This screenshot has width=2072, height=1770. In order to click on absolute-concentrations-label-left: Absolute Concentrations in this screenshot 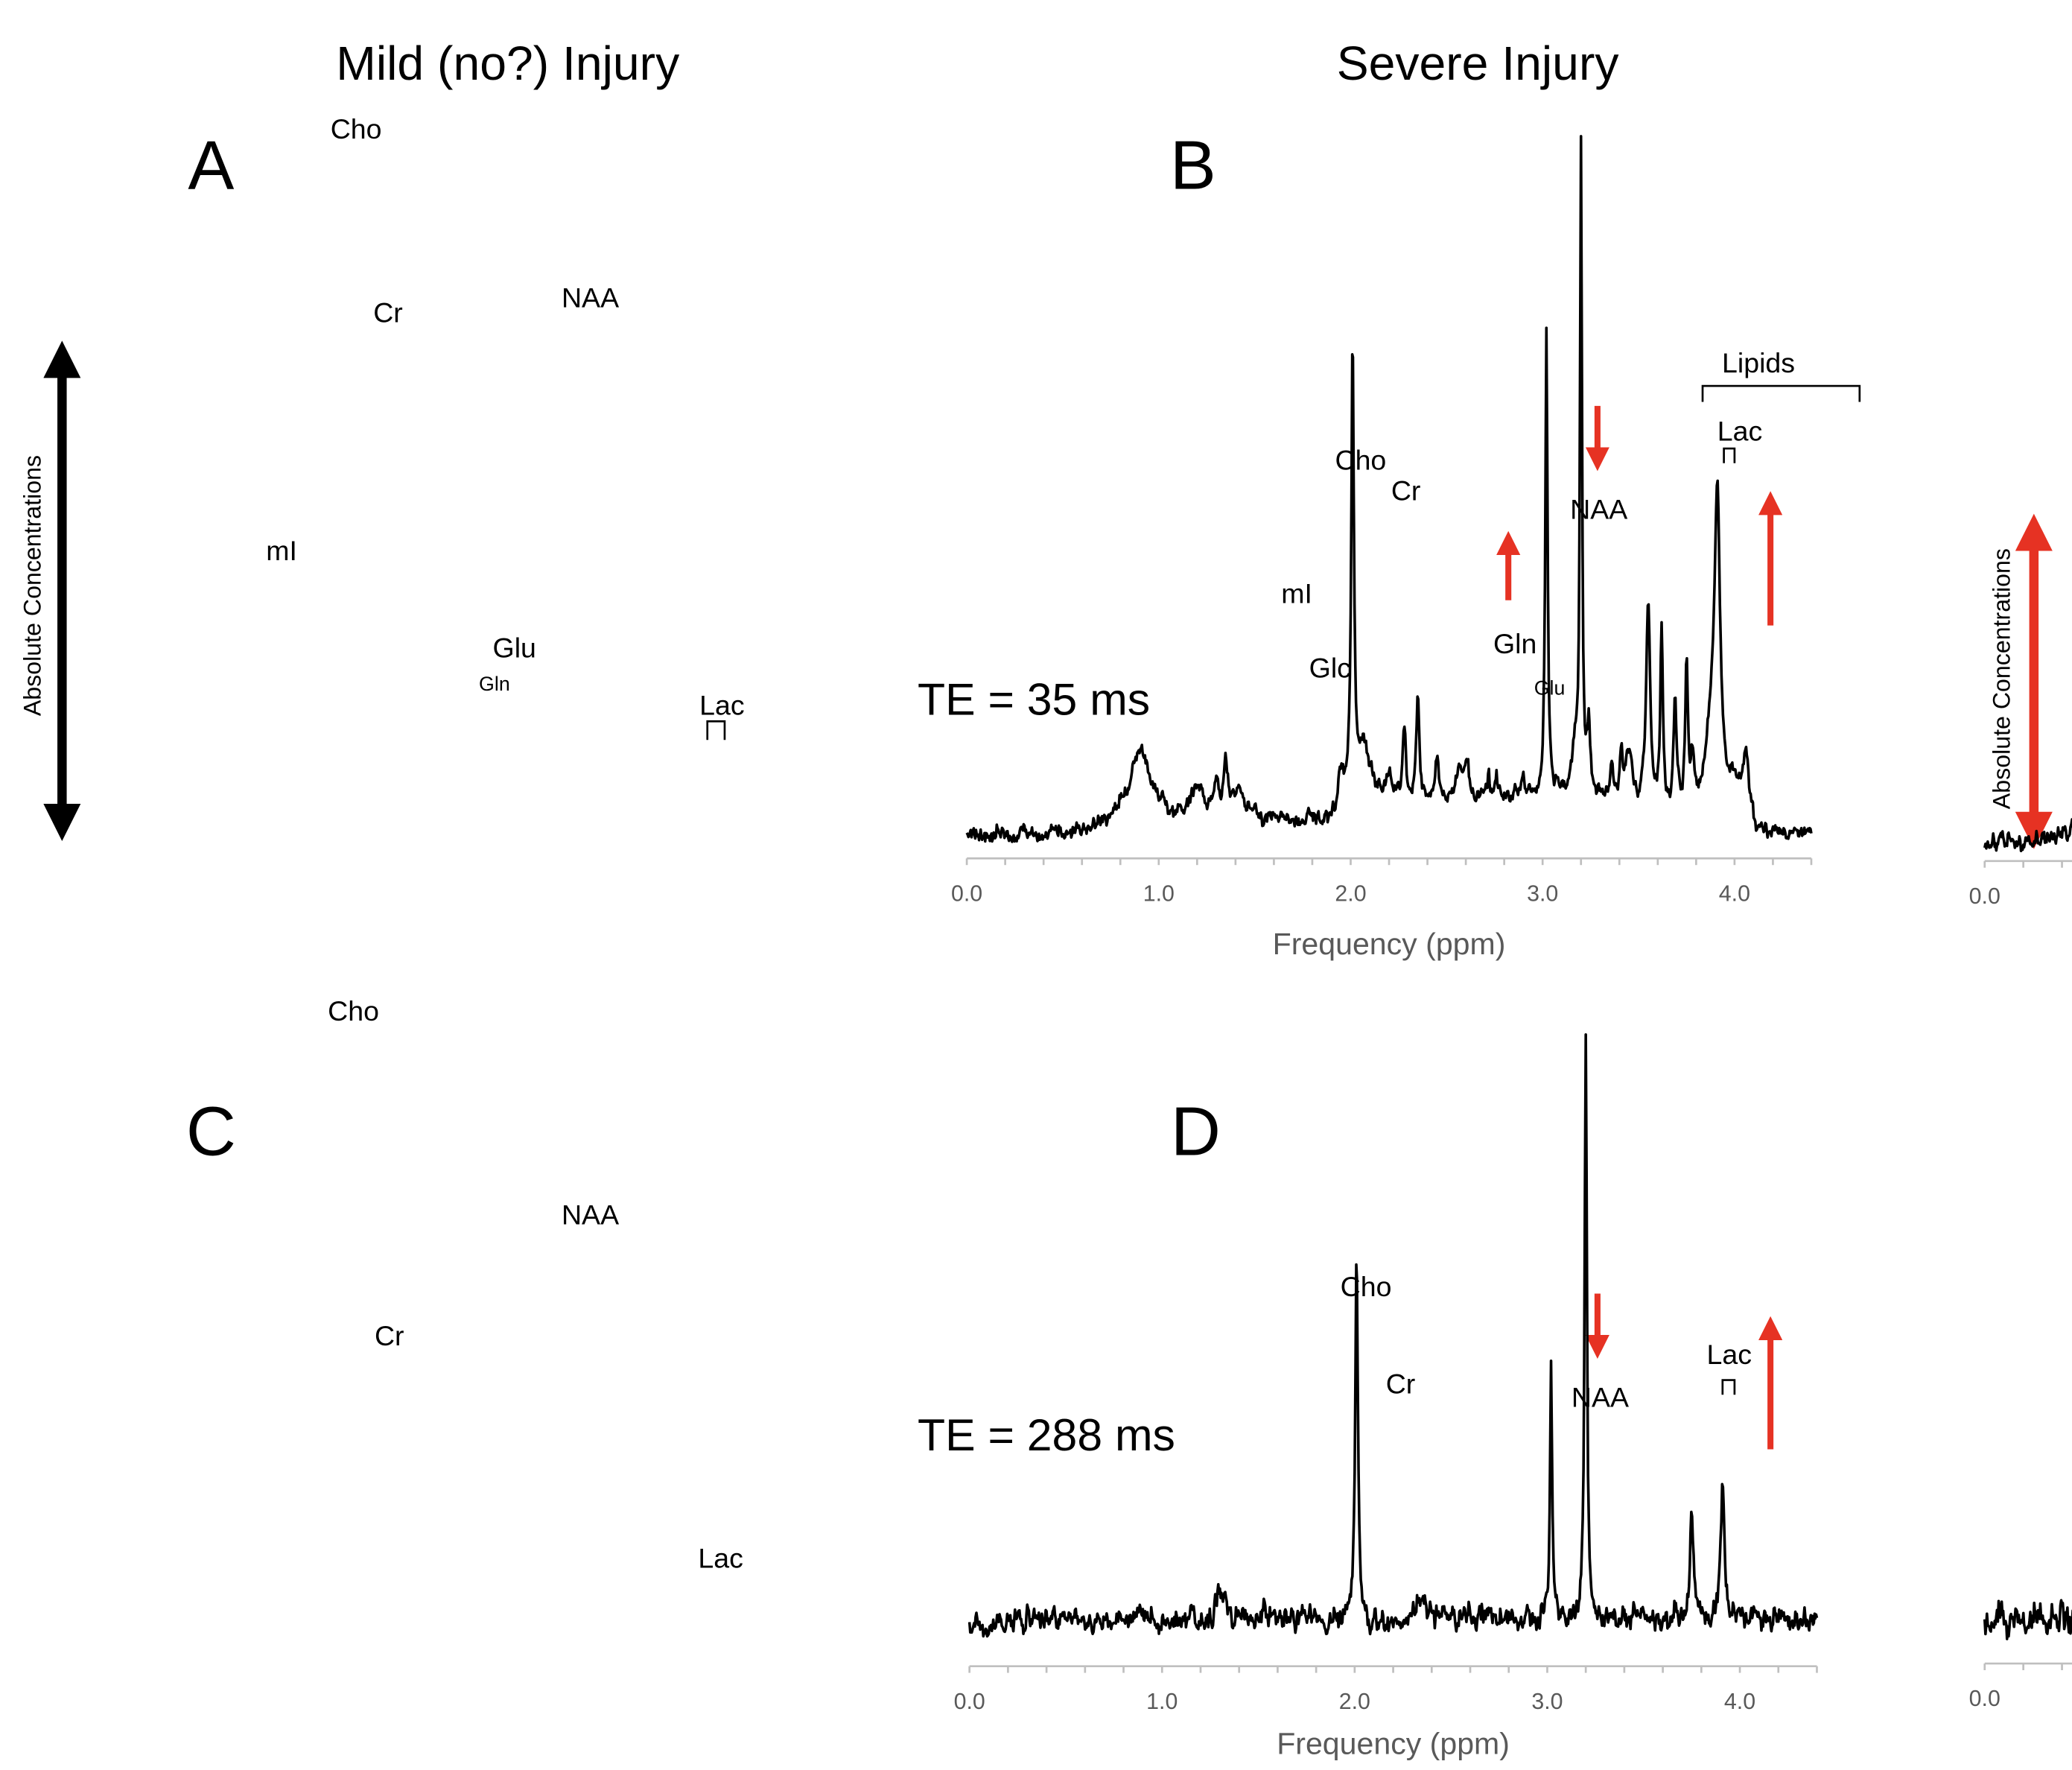, I will do `click(32, 585)`.